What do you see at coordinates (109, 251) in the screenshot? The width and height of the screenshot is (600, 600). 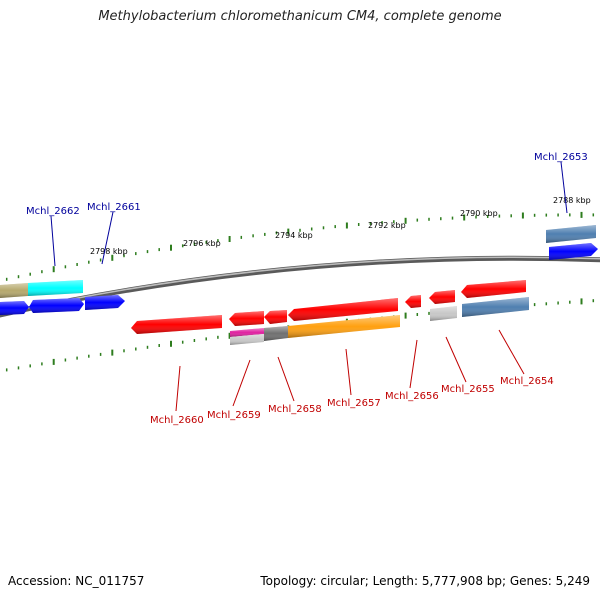 I see `kbp-label: 2798 kbp` at bounding box center [109, 251].